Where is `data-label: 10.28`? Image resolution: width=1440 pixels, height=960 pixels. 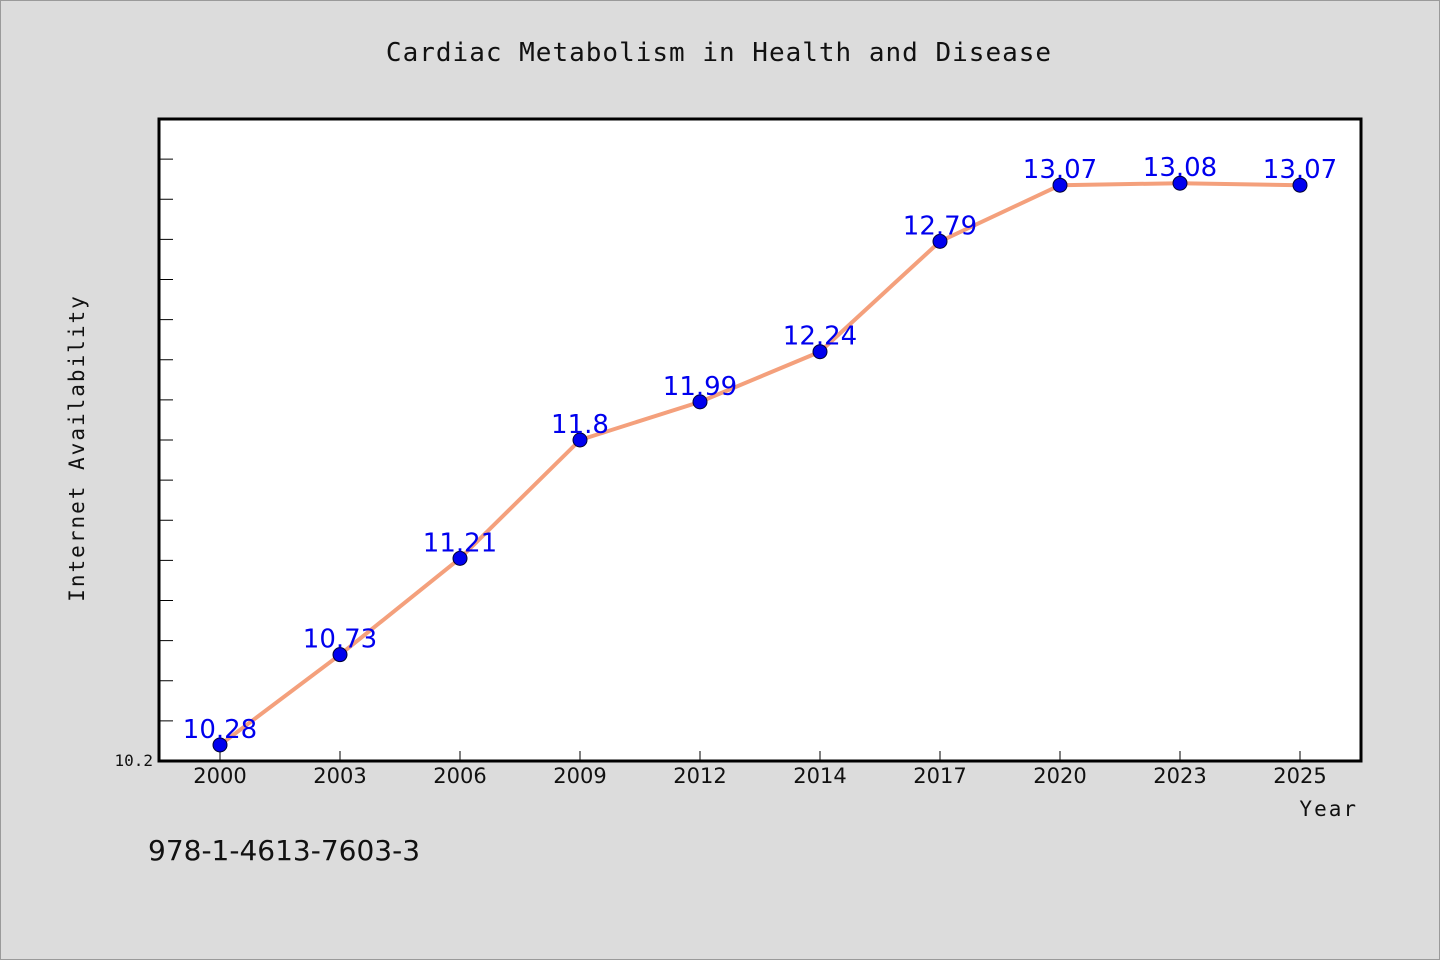
data-label: 10.28 is located at coordinates (220, 730).